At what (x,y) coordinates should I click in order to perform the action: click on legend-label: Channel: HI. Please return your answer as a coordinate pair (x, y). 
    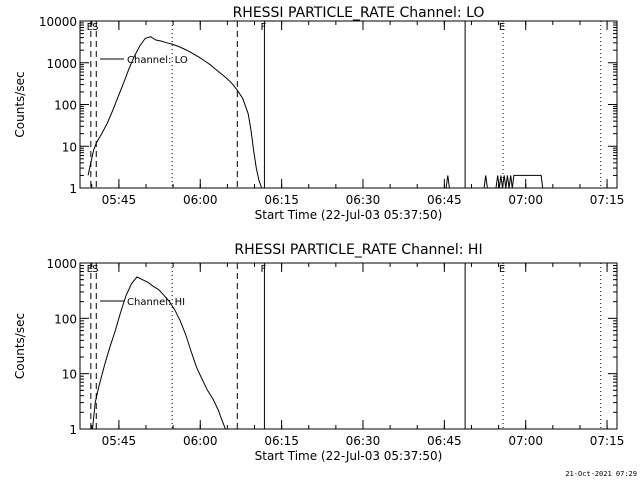
    Looking at the image, I should click on (156, 302).